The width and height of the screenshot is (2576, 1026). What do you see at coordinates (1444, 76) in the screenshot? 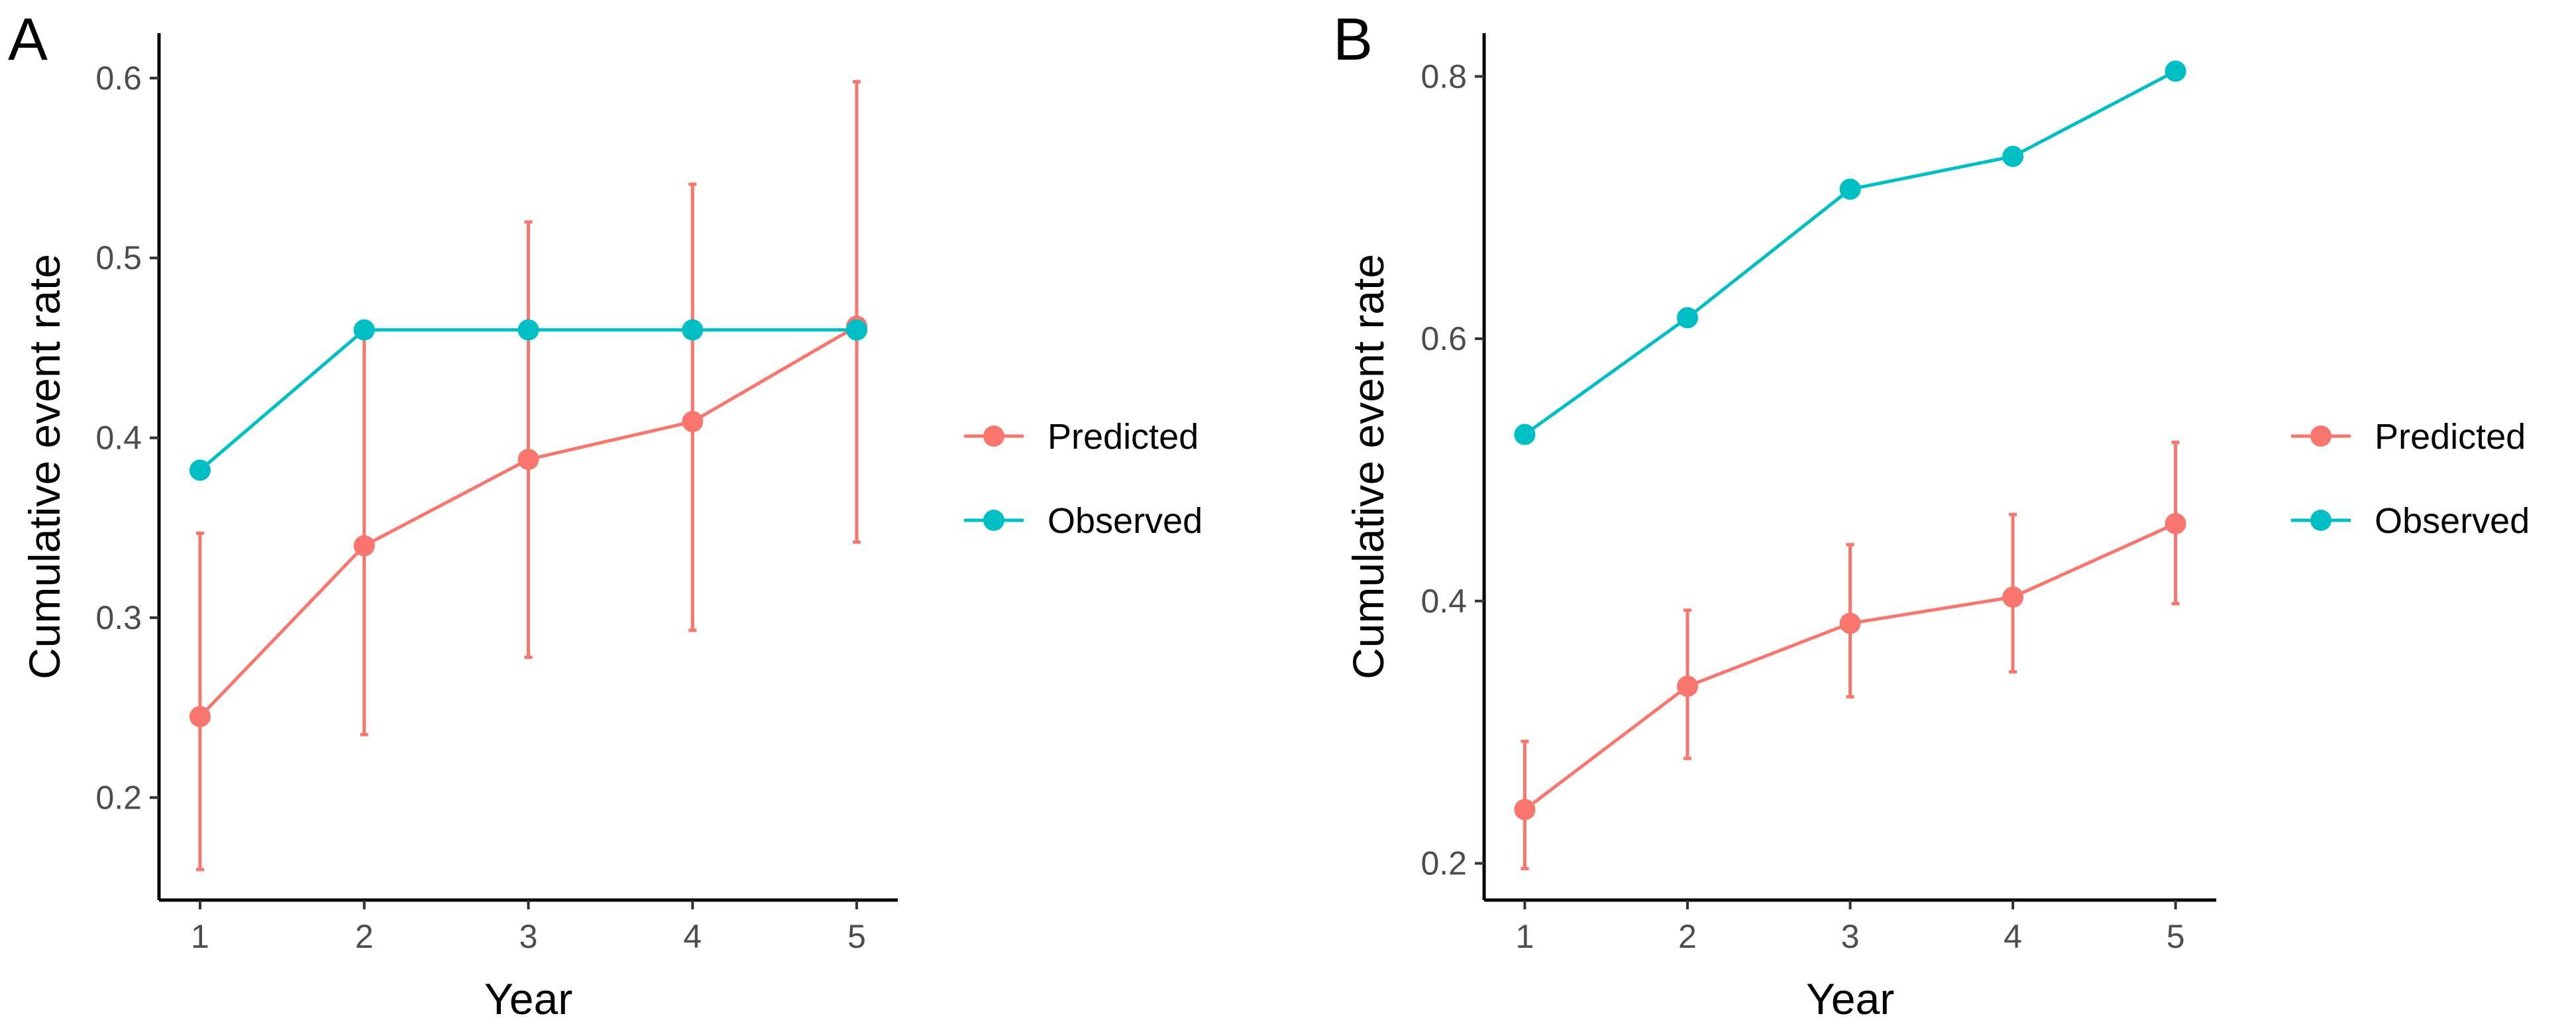
I see `y-tick-label: 0.8` at bounding box center [1444, 76].